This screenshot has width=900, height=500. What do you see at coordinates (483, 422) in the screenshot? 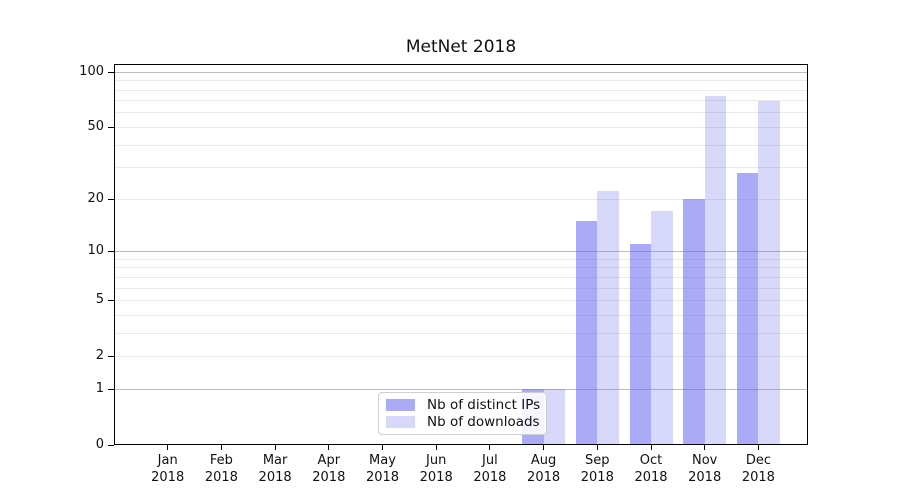
I see `legend-label-downloads: Nb of downloads` at bounding box center [483, 422].